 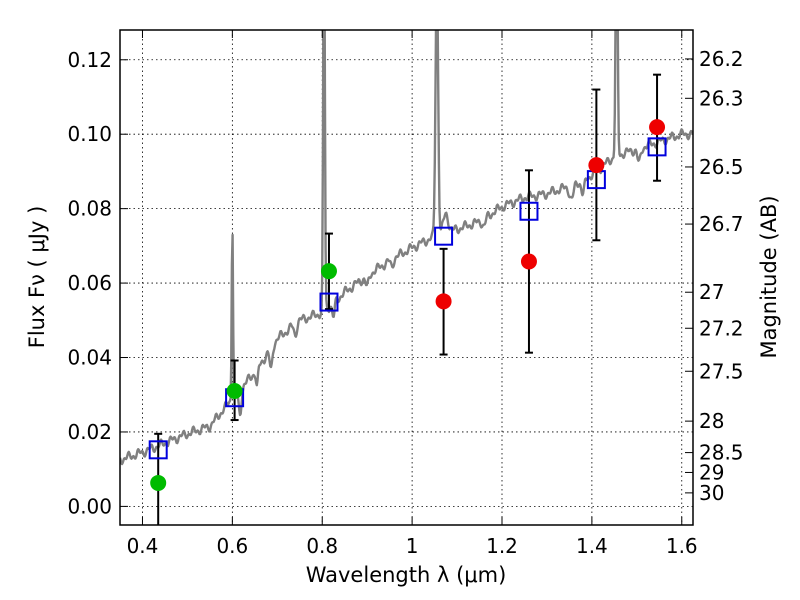 What do you see at coordinates (89, 432) in the screenshot?
I see `y-tick-label: 0.02` at bounding box center [89, 432].